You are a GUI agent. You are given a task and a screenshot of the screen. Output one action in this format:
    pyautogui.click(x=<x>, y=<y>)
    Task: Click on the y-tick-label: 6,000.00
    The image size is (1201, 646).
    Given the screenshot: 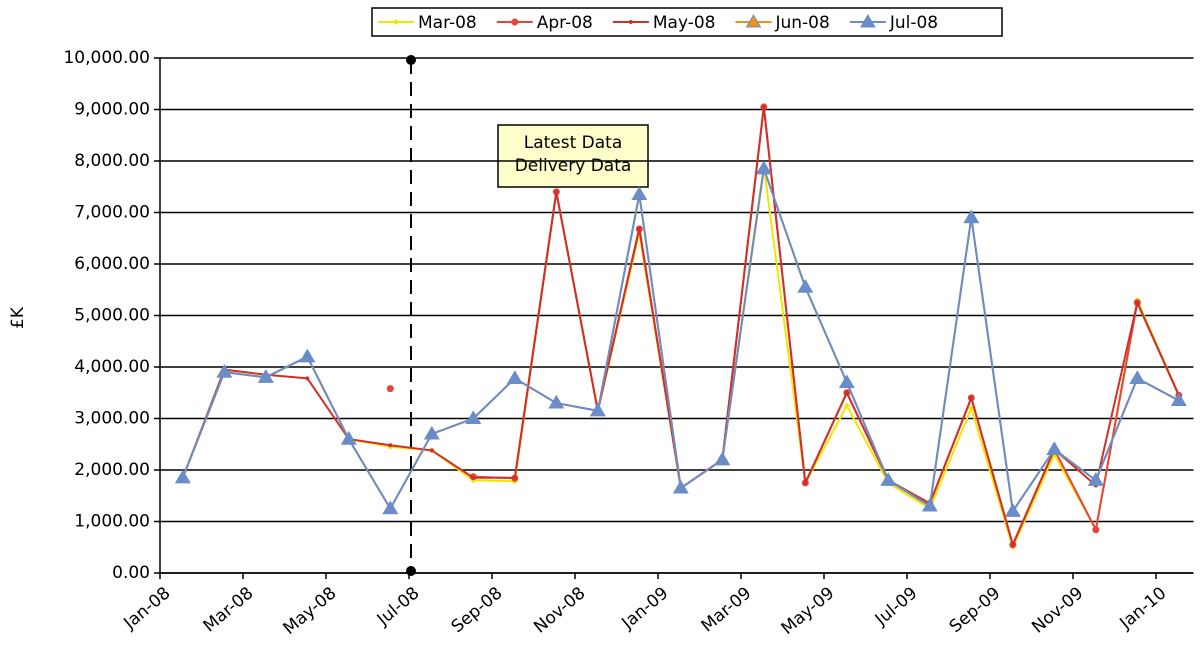 What is the action you would take?
    pyautogui.click(x=112, y=264)
    